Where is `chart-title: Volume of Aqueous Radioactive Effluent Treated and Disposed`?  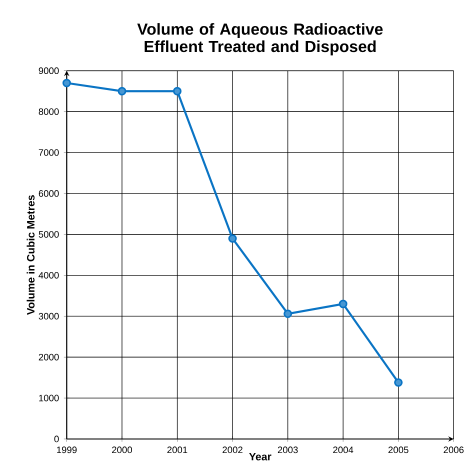
chart-title: Volume of Aqueous Radioactive Effluent Treated and Disposed is located at coordinates (260, 39).